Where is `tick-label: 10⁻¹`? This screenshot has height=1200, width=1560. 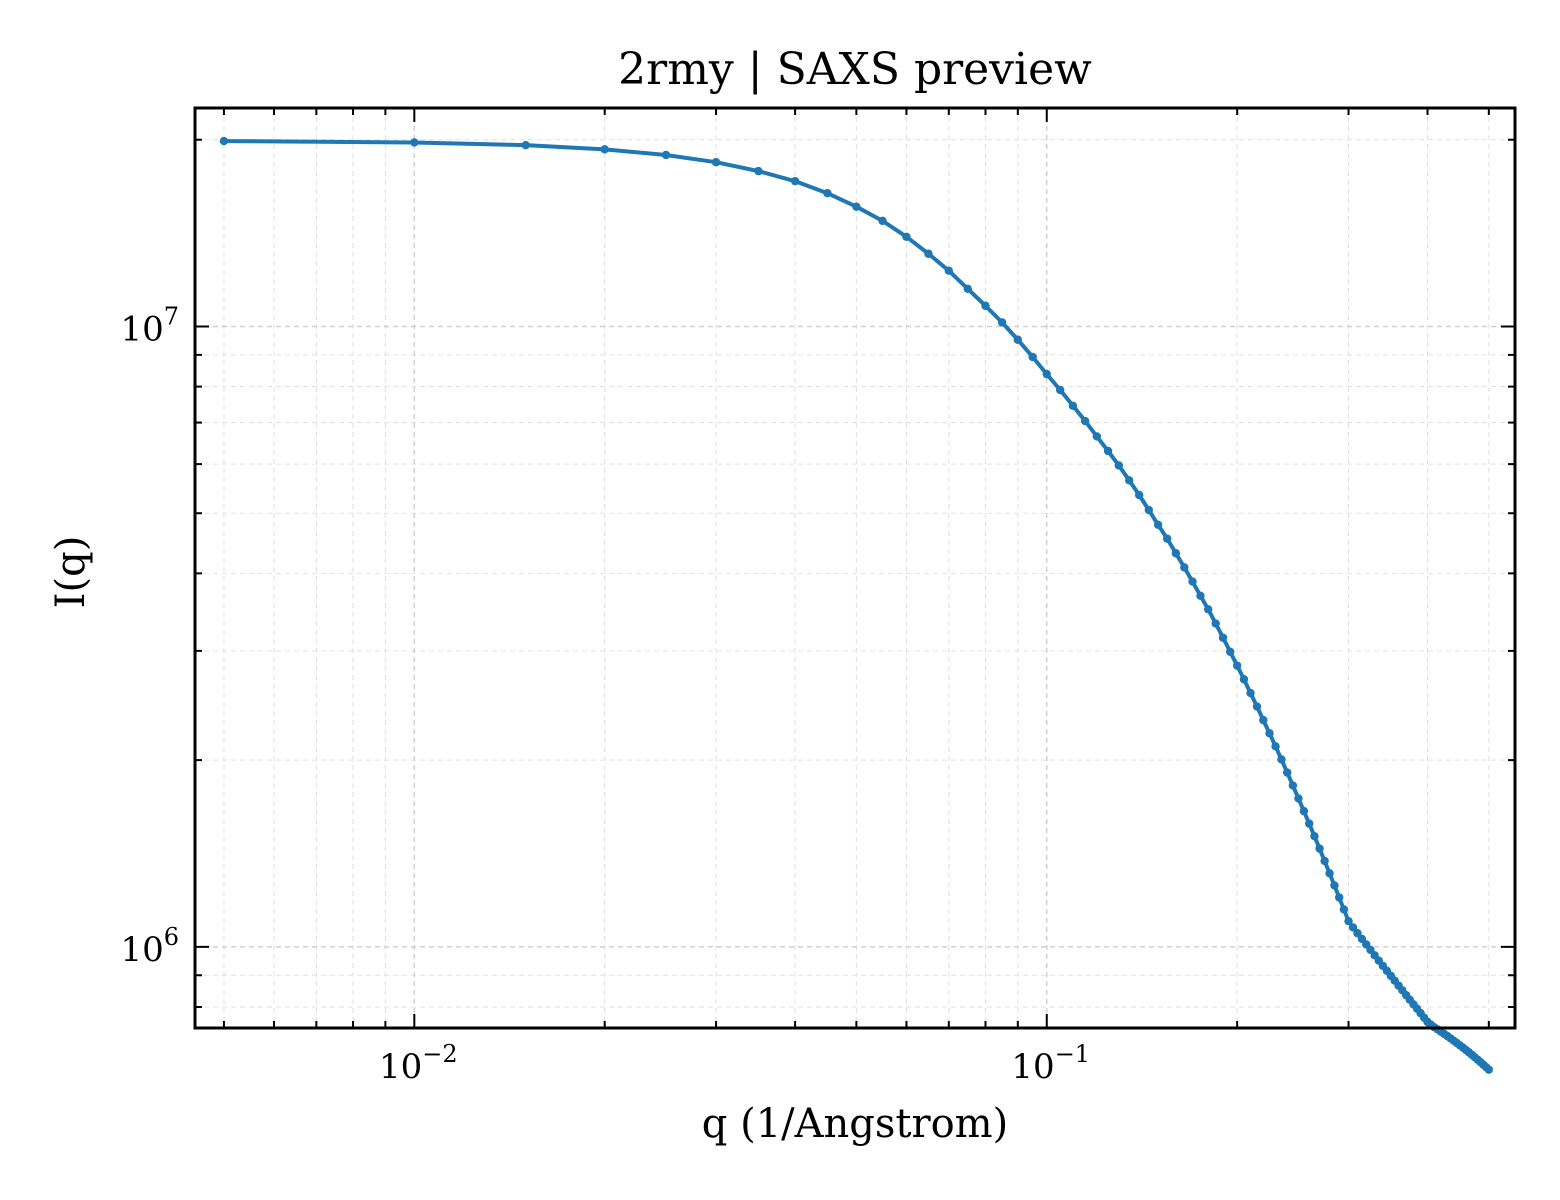
tick-label: 10⁻¹ is located at coordinates (1050, 1063).